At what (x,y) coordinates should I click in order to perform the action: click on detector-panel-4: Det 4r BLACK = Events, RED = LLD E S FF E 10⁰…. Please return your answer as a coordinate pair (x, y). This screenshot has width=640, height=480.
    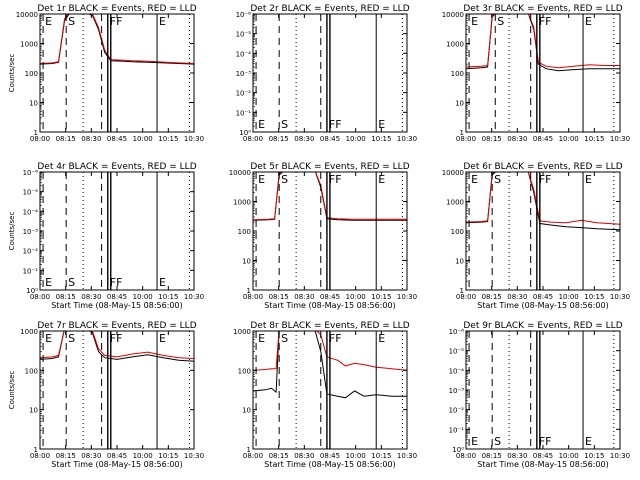
    Looking at the image, I should click on (106, 236).